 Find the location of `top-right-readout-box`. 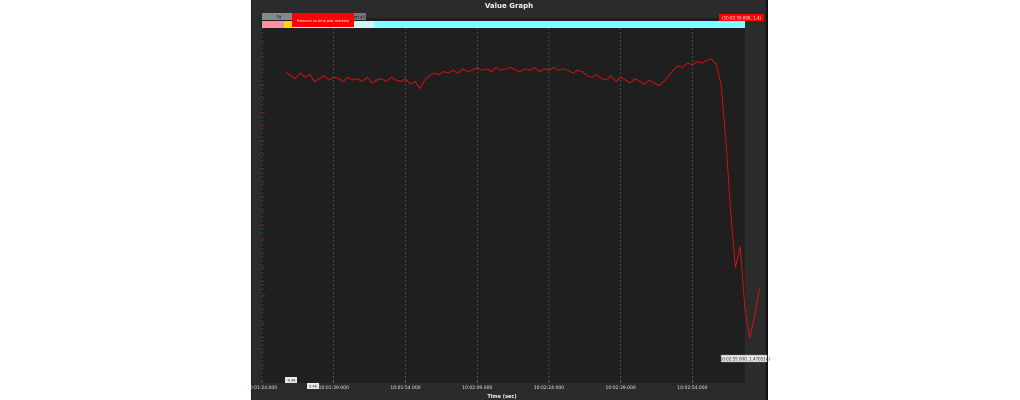

top-right-readout-box is located at coordinates (741, 17).